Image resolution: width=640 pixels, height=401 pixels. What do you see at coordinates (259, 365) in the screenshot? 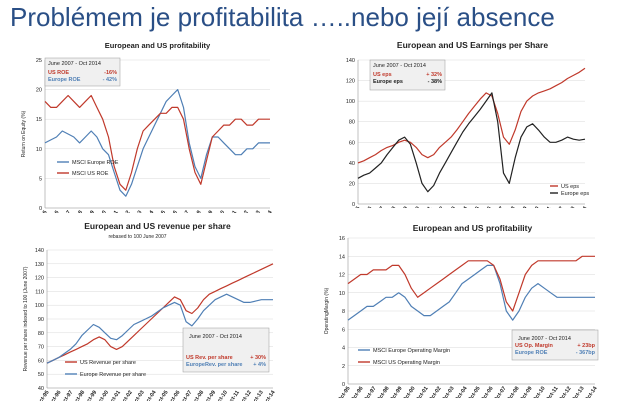
I see `annotation-value: + 4%` at bounding box center [259, 365].